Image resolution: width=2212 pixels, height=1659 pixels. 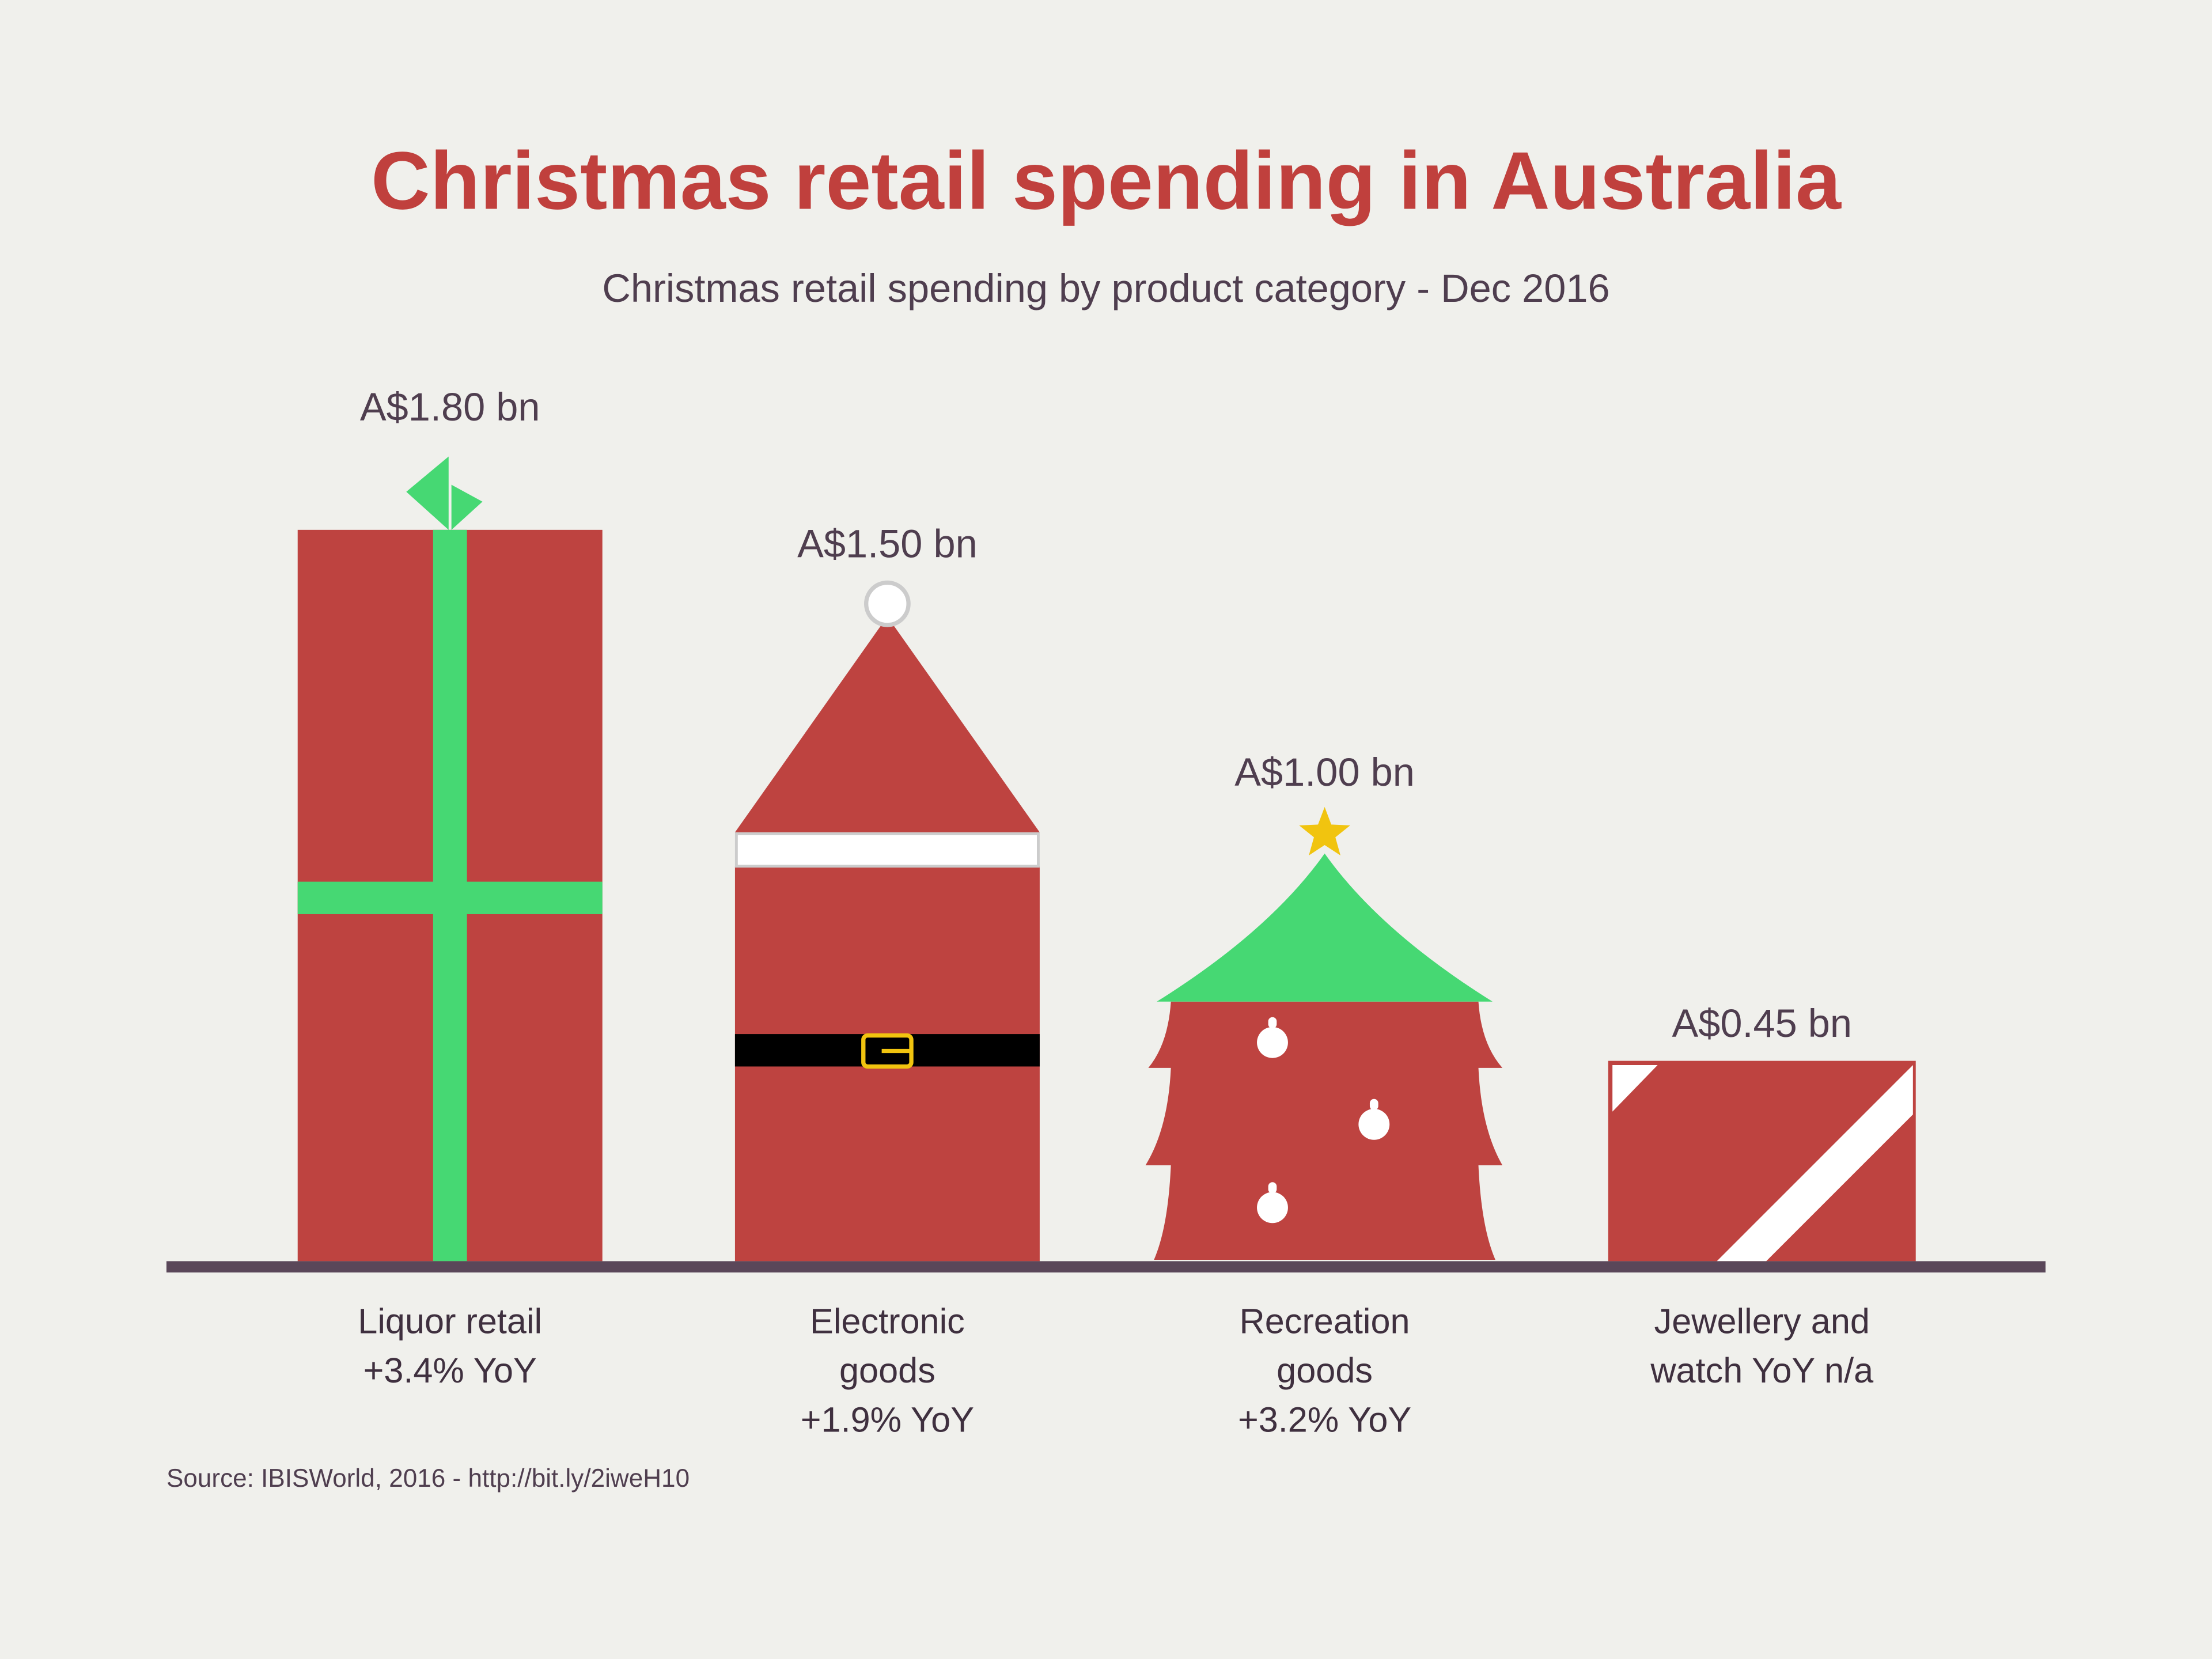 I want to click on bow-right, so click(x=467, y=507).